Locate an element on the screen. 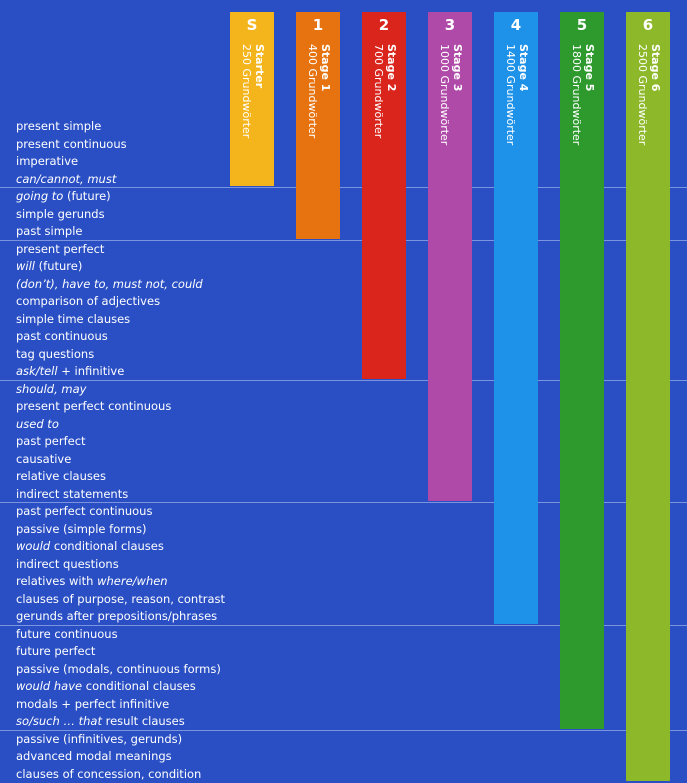 Image resolution: width=687 pixels, height=783 pixels. grammar-item: can/cannot, must is located at coordinates (66, 178).